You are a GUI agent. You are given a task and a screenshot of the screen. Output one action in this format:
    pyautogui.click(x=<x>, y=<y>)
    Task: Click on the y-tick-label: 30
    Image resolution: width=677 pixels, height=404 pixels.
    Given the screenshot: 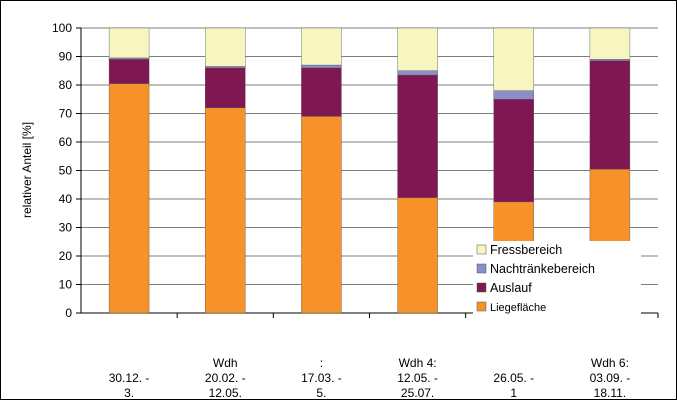 What is the action you would take?
    pyautogui.click(x=66, y=228)
    